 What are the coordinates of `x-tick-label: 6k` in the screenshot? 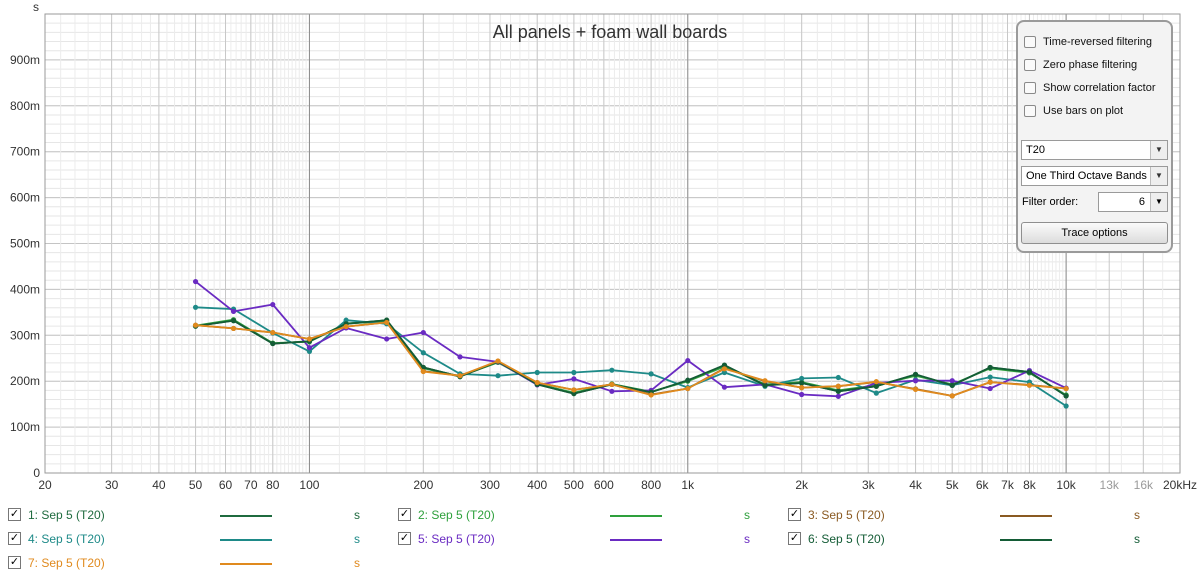 It's located at (983, 485).